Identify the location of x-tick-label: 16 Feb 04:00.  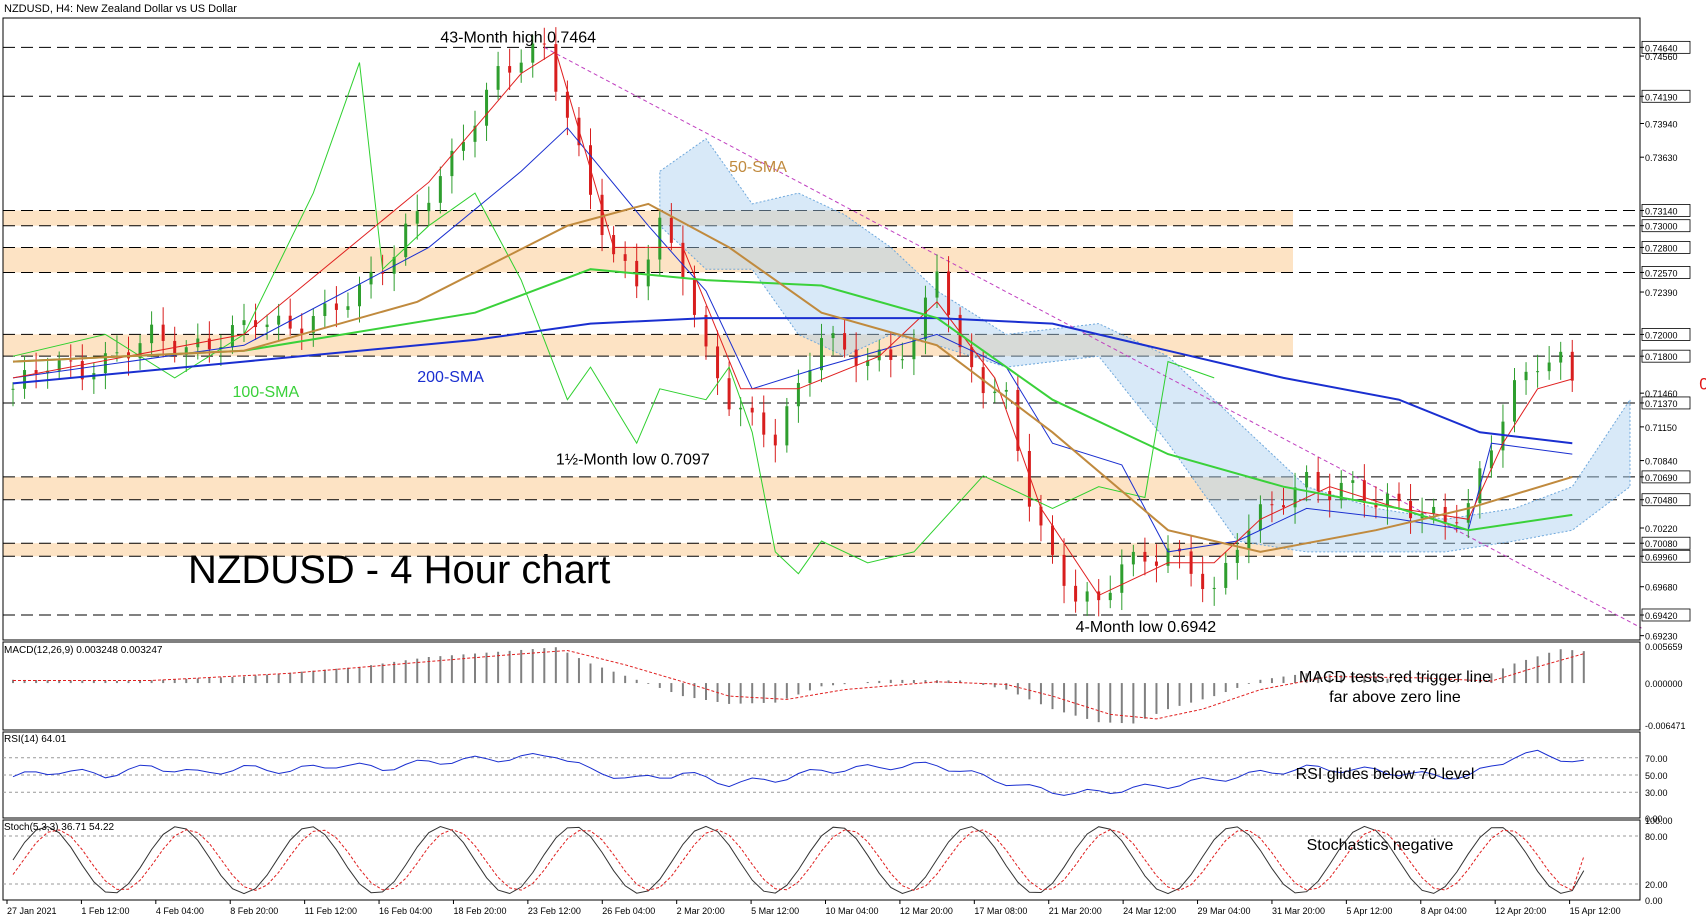
(405, 911).